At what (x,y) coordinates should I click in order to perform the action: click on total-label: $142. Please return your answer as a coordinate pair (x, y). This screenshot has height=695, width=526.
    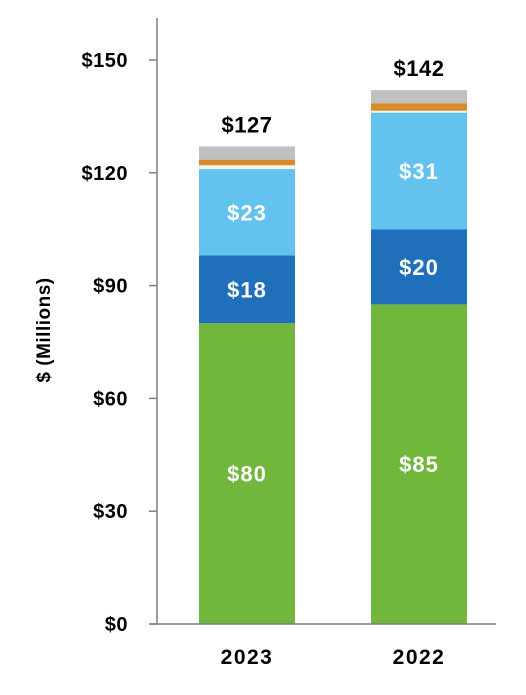
    Looking at the image, I should click on (419, 68).